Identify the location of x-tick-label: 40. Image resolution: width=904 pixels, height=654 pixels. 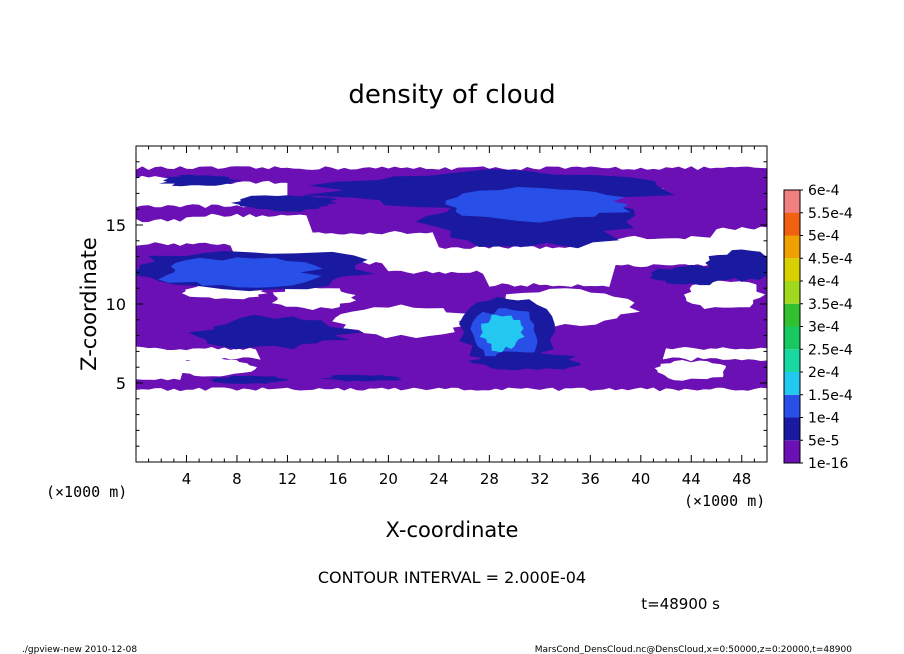
(640, 479).